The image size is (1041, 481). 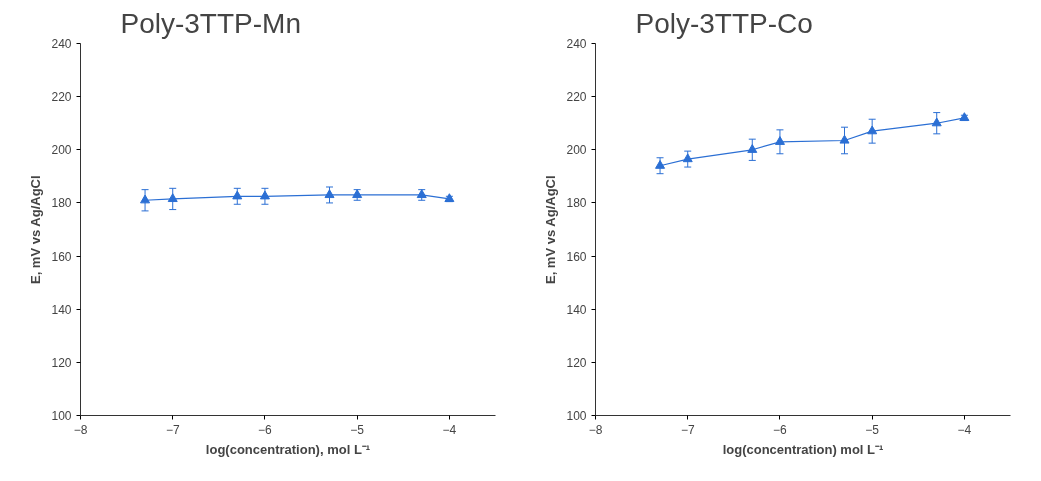 What do you see at coordinates (803, 449) in the screenshot?
I see `x-axis-title: log(concentration) mol L⁻¹` at bounding box center [803, 449].